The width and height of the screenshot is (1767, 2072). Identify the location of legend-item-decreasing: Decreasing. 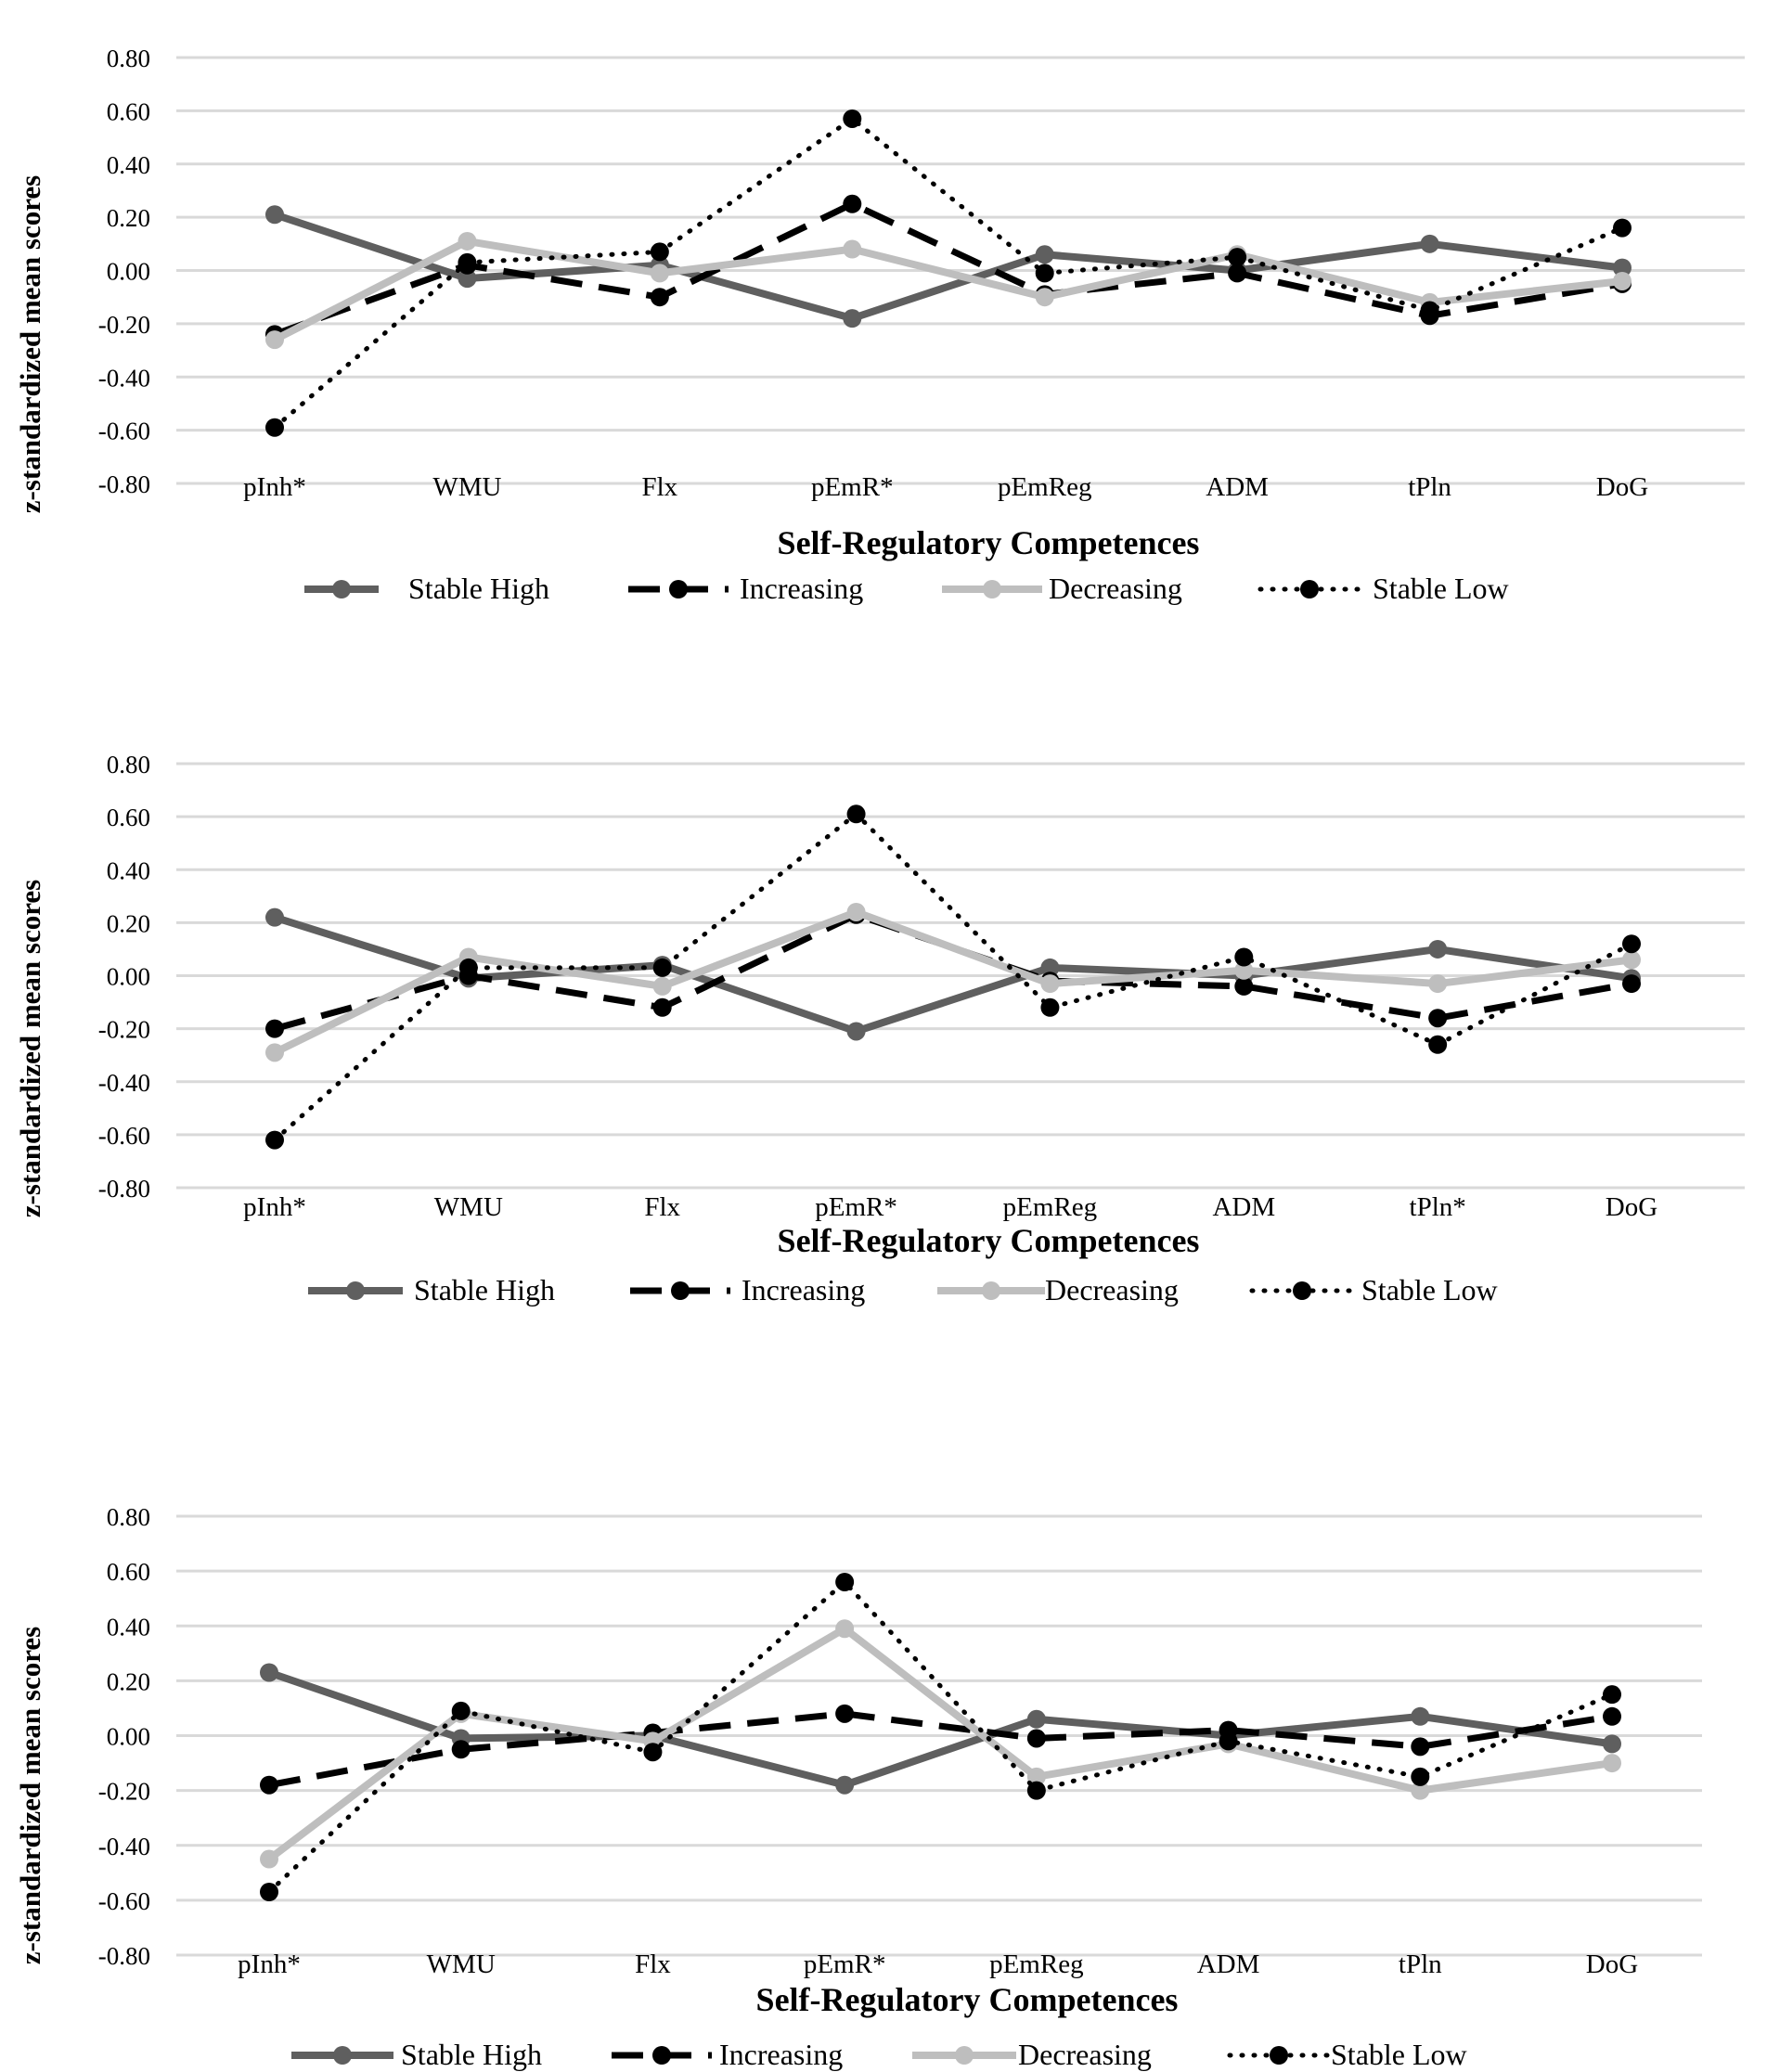
(1058, 1289).